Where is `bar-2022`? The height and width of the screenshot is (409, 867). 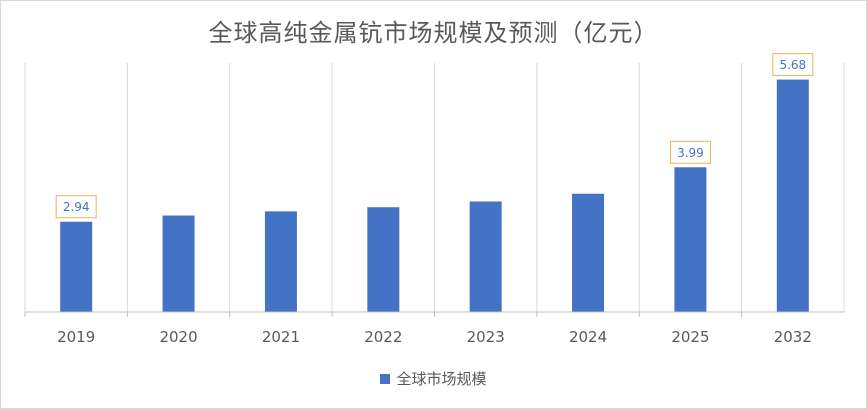 bar-2022 is located at coordinates (383, 259).